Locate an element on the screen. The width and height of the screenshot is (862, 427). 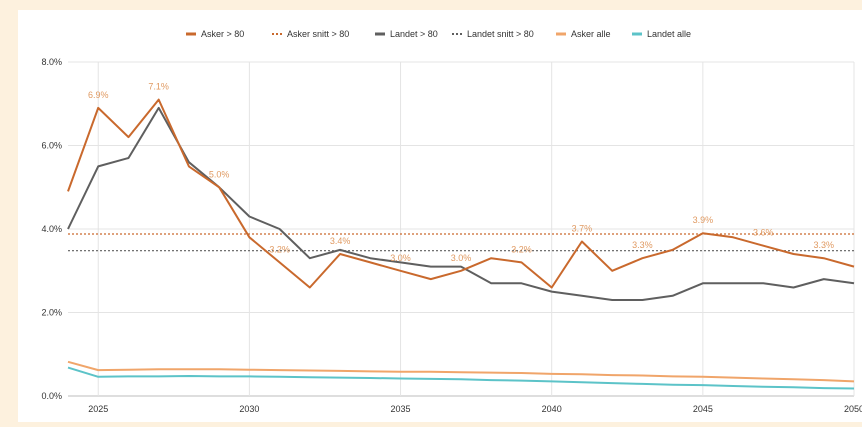
series-line-landet-alle is located at coordinates (461, 378).